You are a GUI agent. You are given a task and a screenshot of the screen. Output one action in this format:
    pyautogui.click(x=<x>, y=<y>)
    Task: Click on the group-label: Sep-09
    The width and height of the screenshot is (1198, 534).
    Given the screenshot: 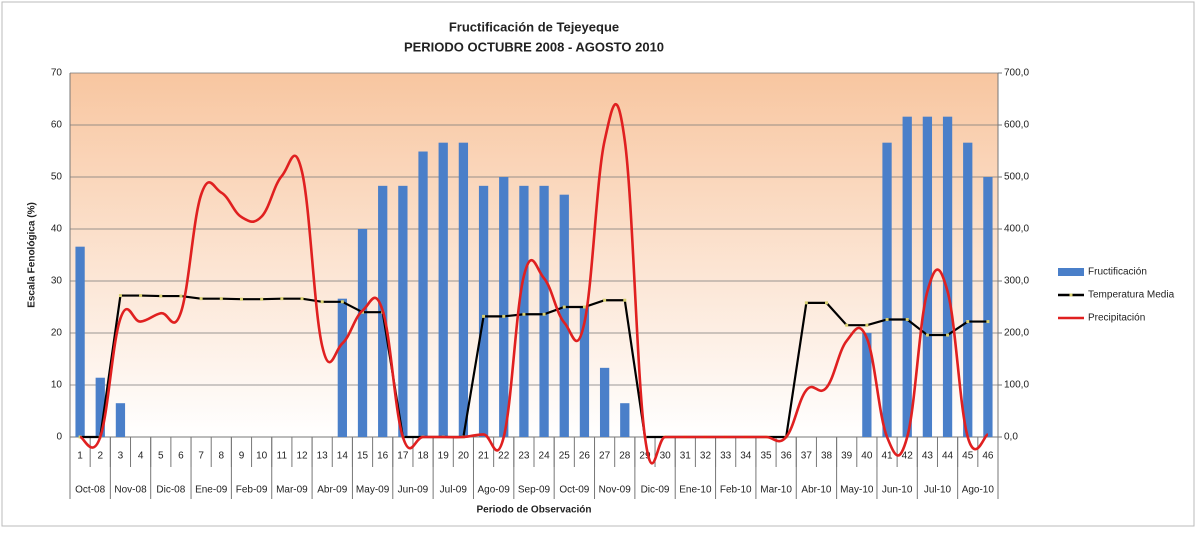 What is the action you would take?
    pyautogui.click(x=534, y=490)
    